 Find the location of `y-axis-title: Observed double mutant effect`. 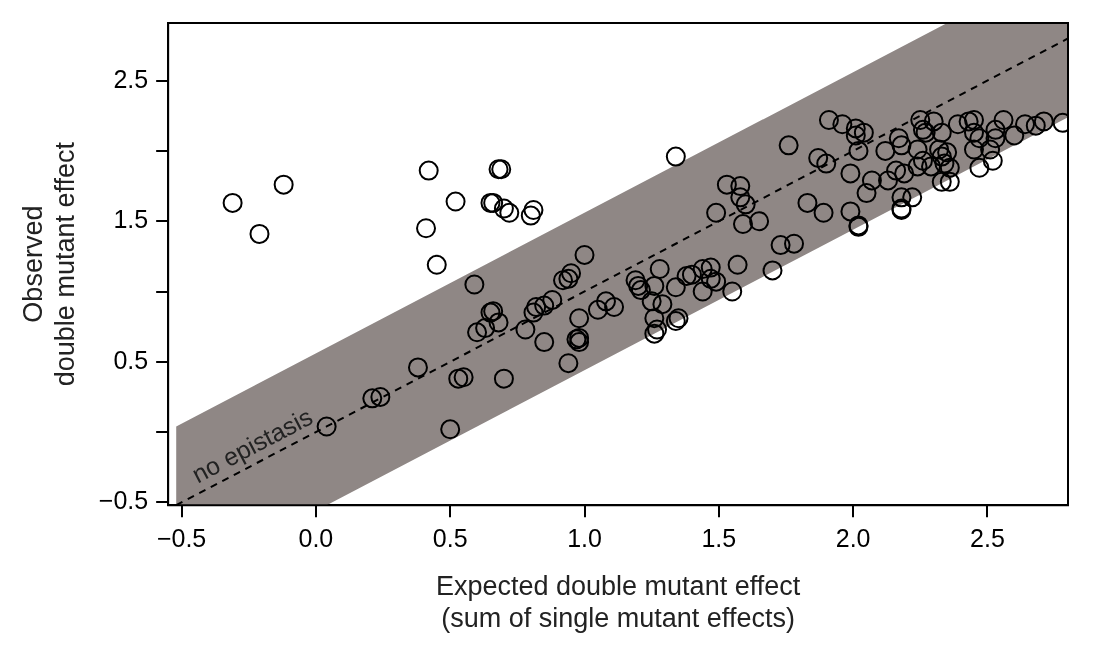

y-axis-title: Observed double mutant effect is located at coordinates (49, 264).